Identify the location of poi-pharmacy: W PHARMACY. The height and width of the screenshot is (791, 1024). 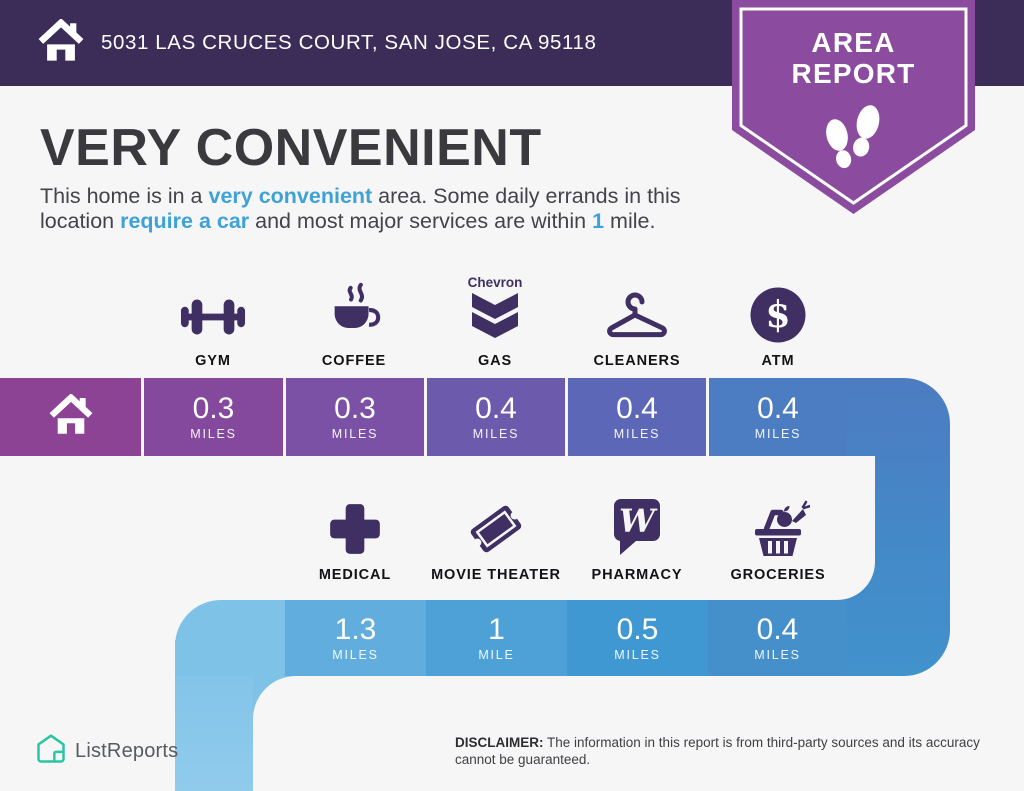
(637, 525).